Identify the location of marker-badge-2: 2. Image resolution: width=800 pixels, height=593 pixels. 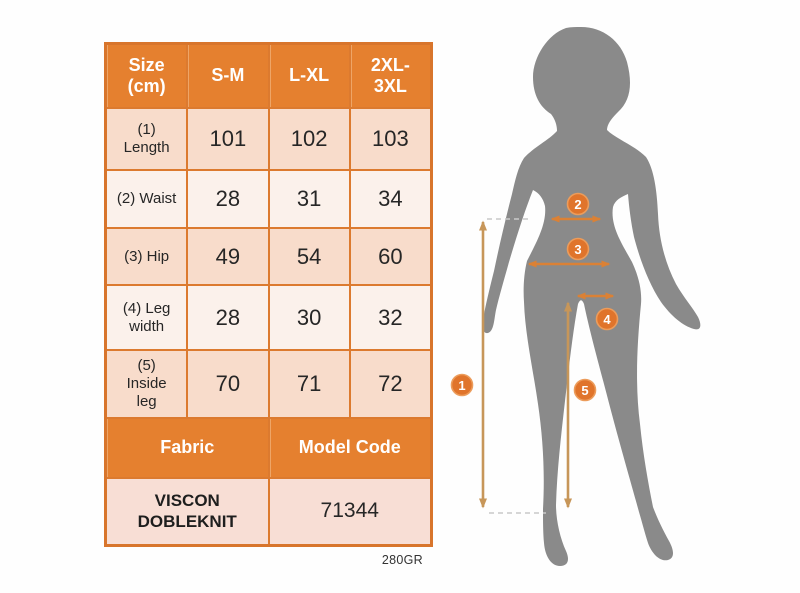
(578, 204).